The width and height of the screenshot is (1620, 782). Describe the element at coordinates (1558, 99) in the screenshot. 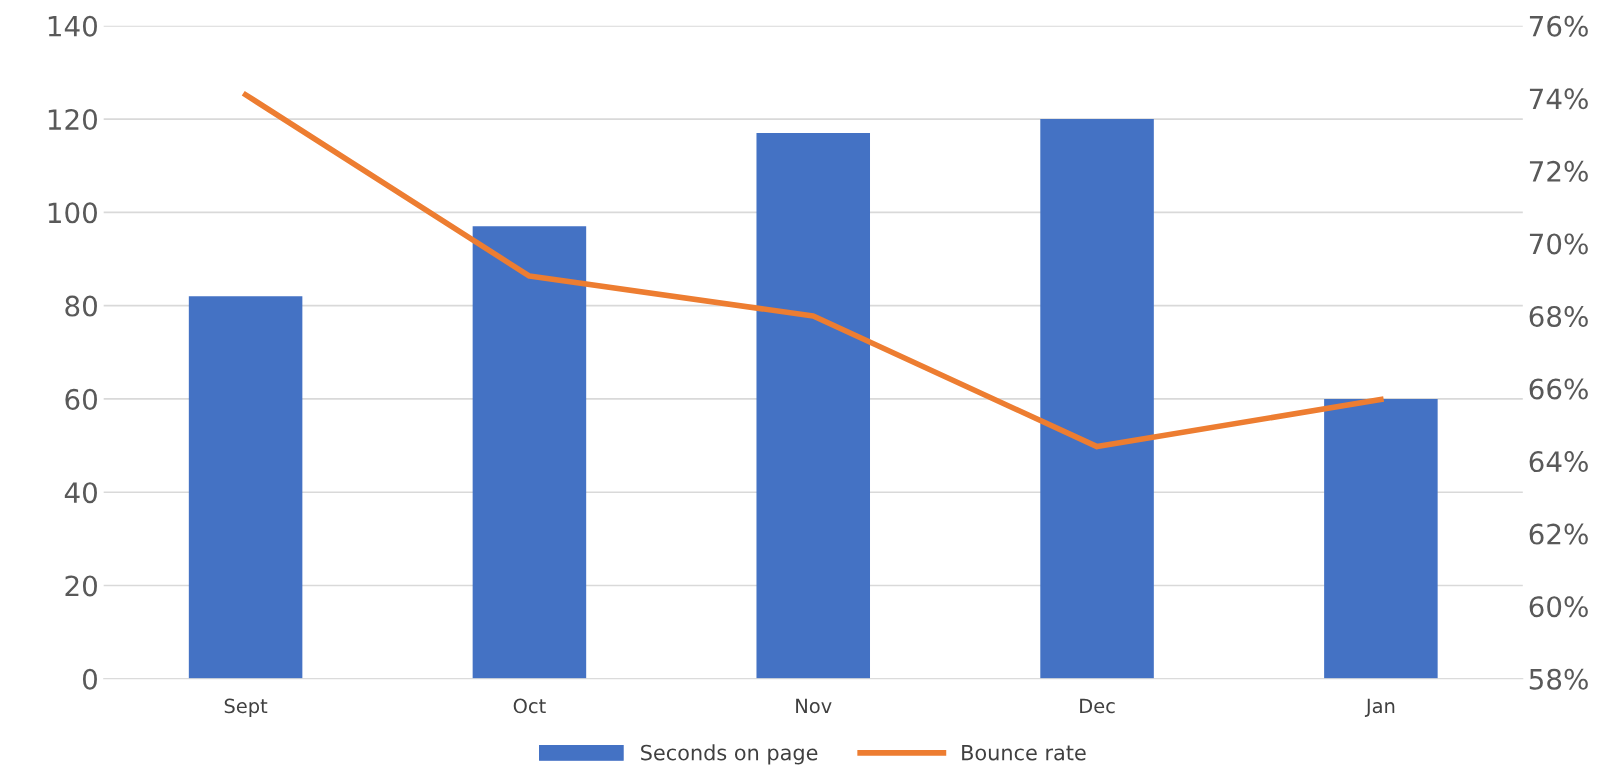

I see `y2-tick-label: 74%` at that location.